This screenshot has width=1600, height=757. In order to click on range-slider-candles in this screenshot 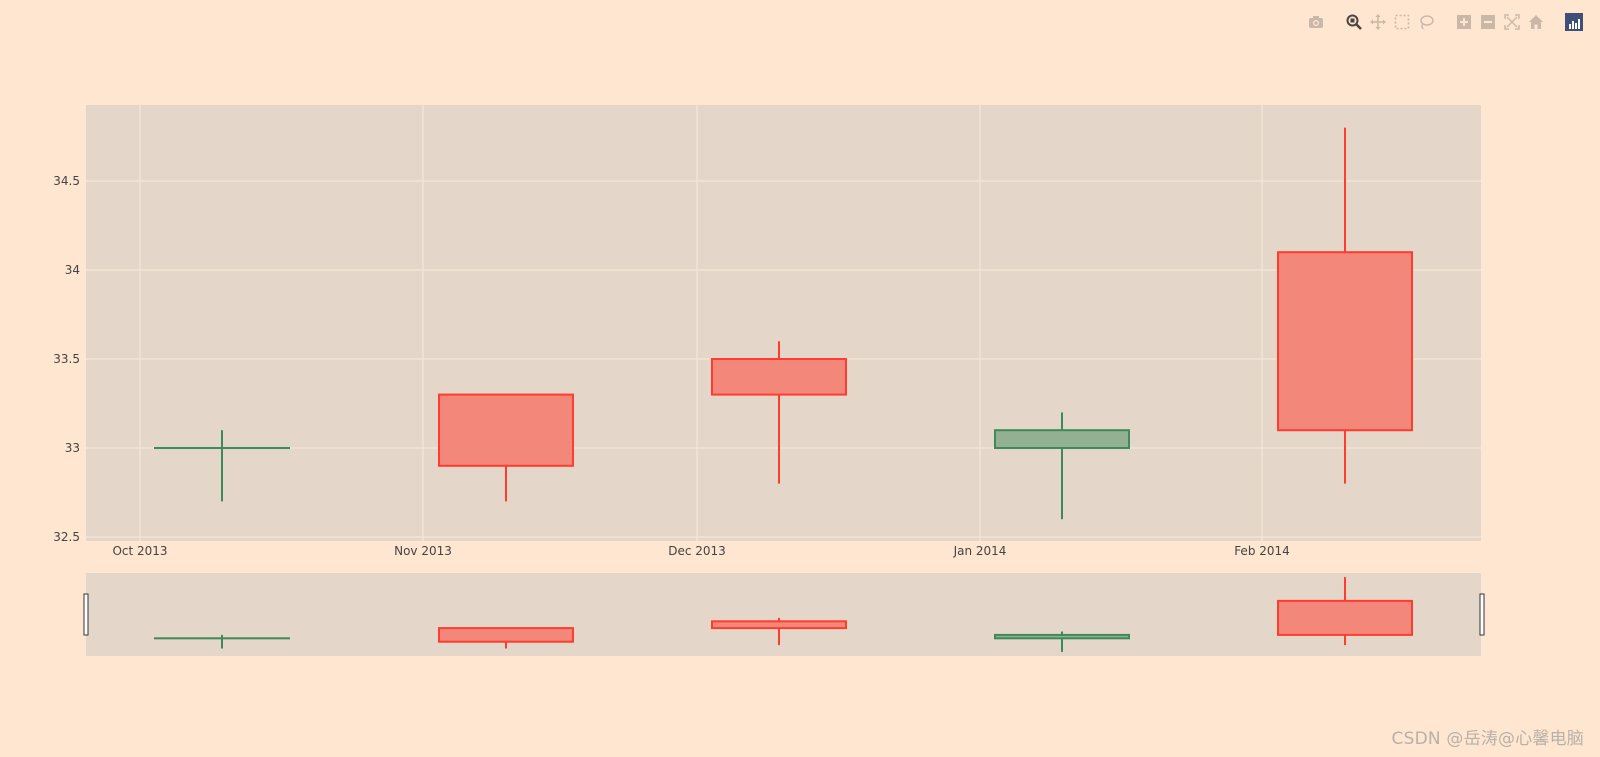, I will do `click(783, 614)`.